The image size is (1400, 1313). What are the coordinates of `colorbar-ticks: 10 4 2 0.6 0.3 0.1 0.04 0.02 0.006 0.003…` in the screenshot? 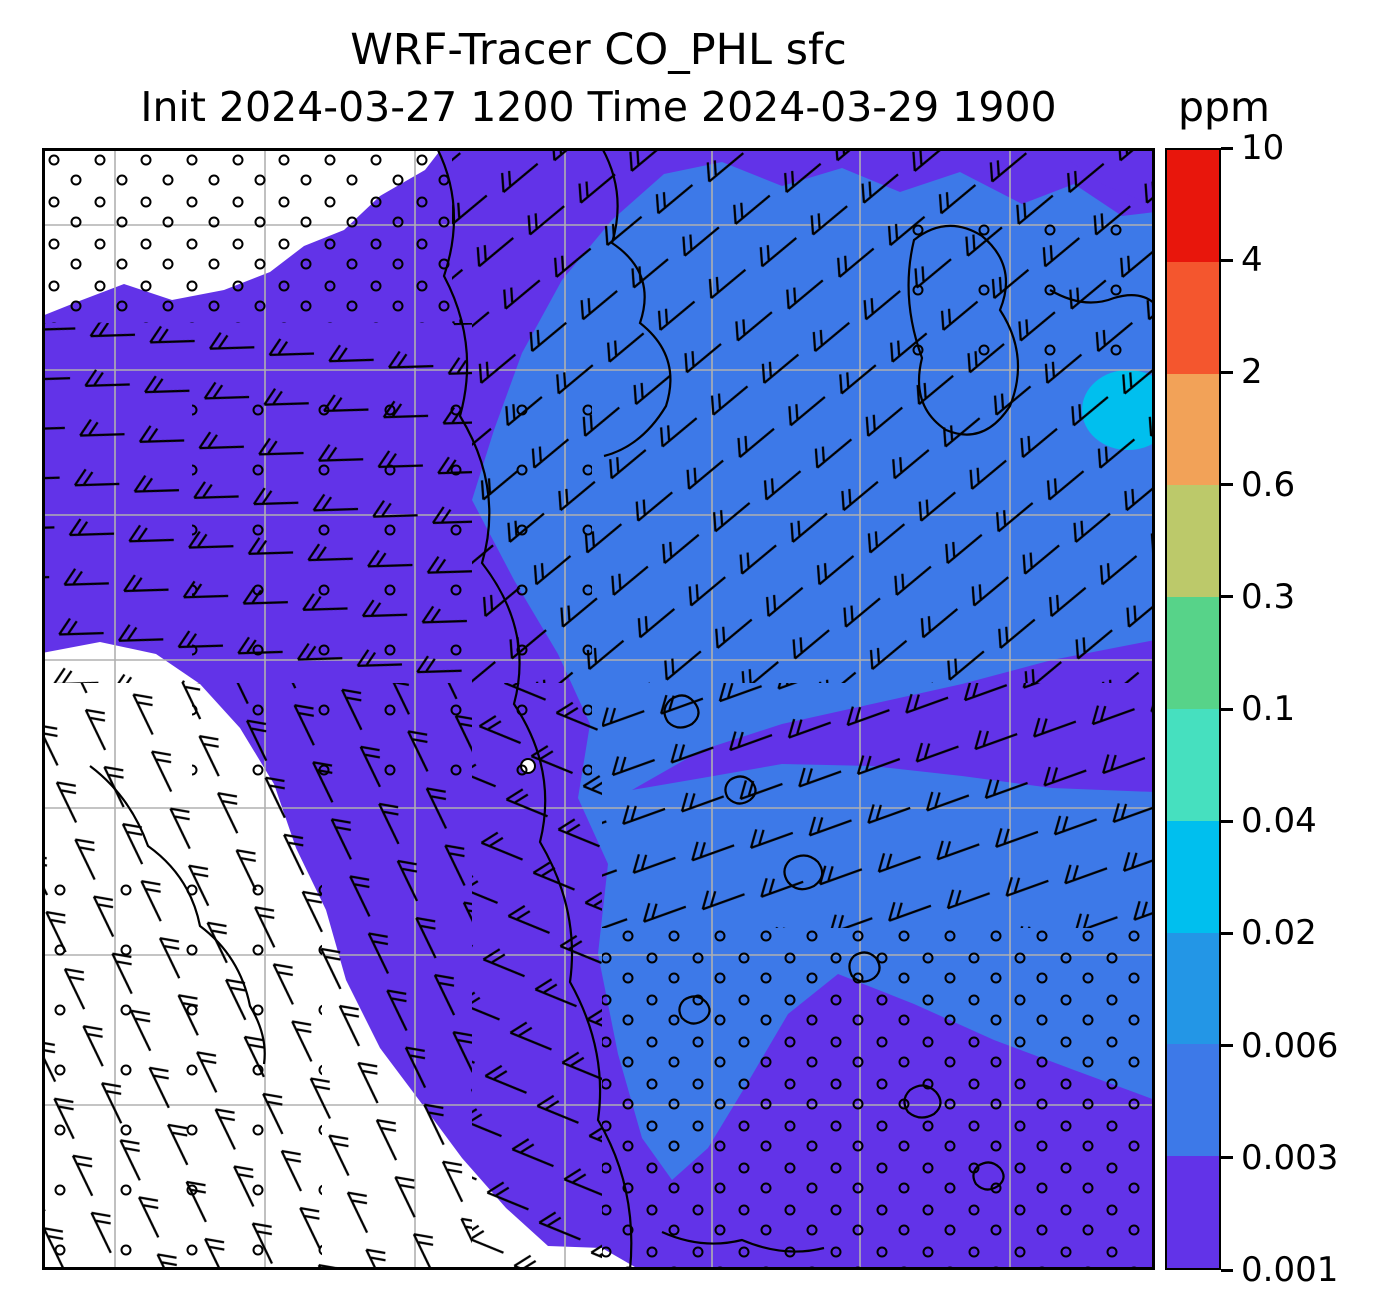 It's located at (1306, 709).